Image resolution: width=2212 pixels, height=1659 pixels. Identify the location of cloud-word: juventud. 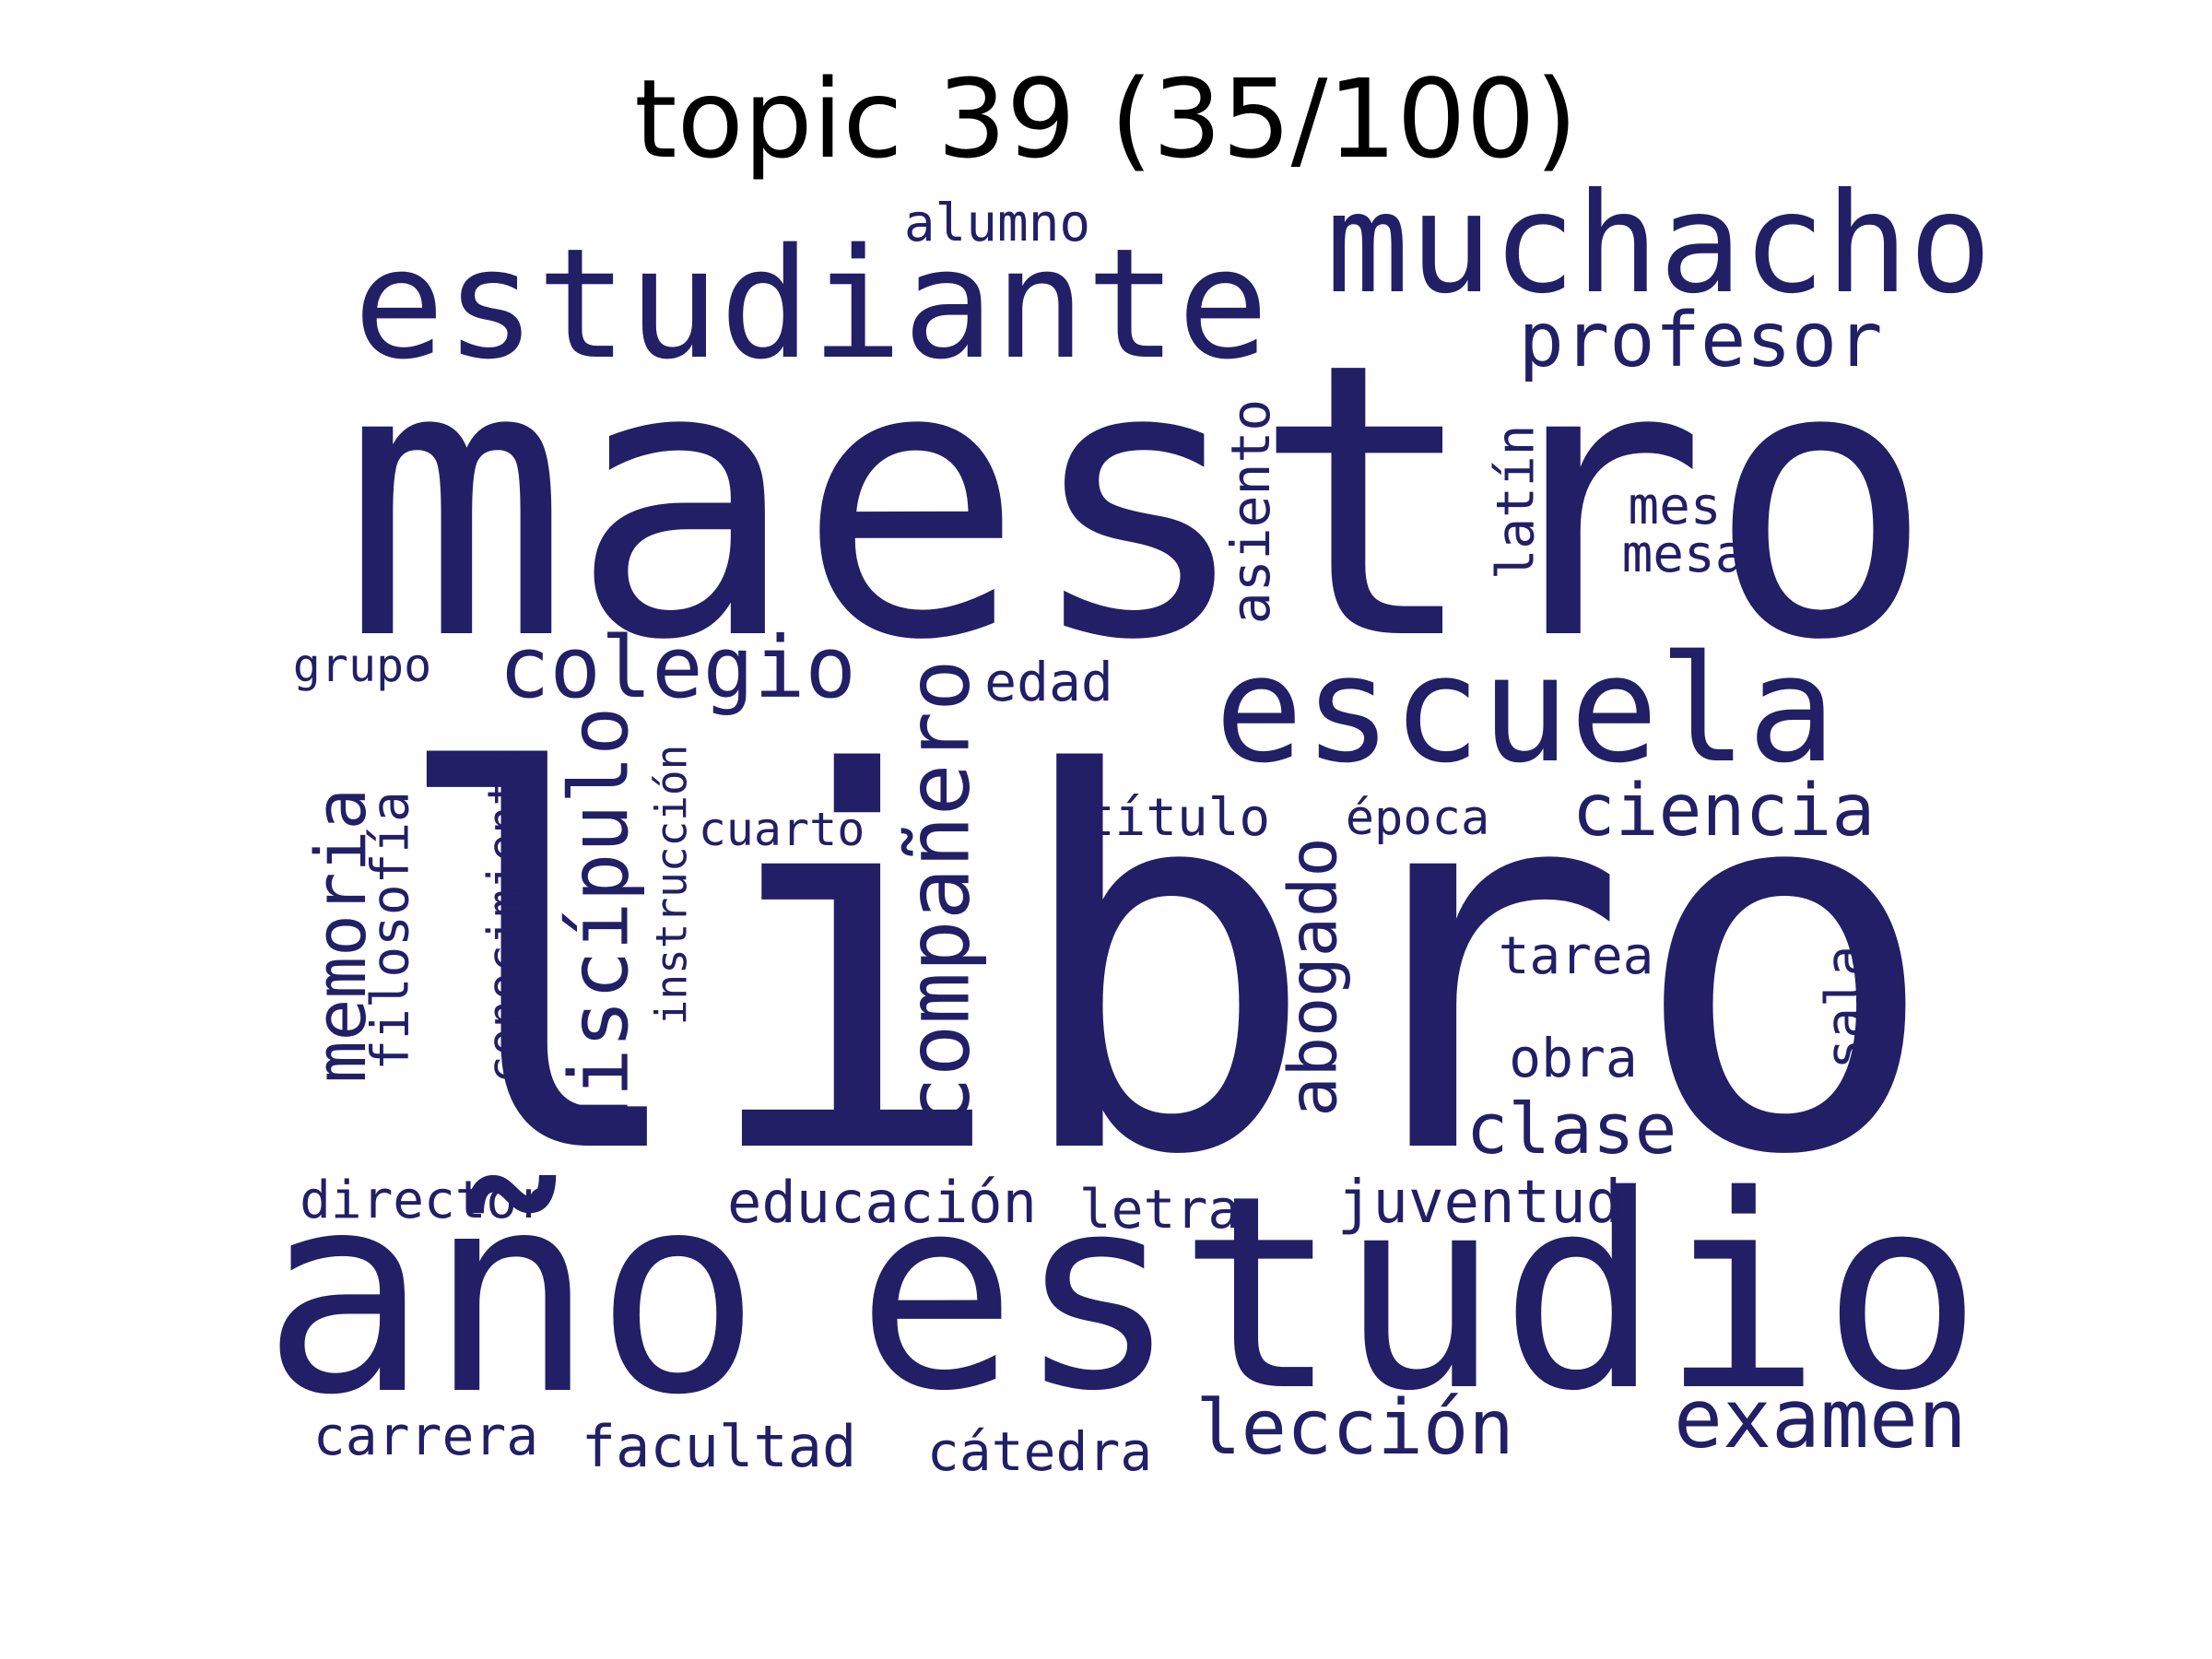
(1479, 1203).